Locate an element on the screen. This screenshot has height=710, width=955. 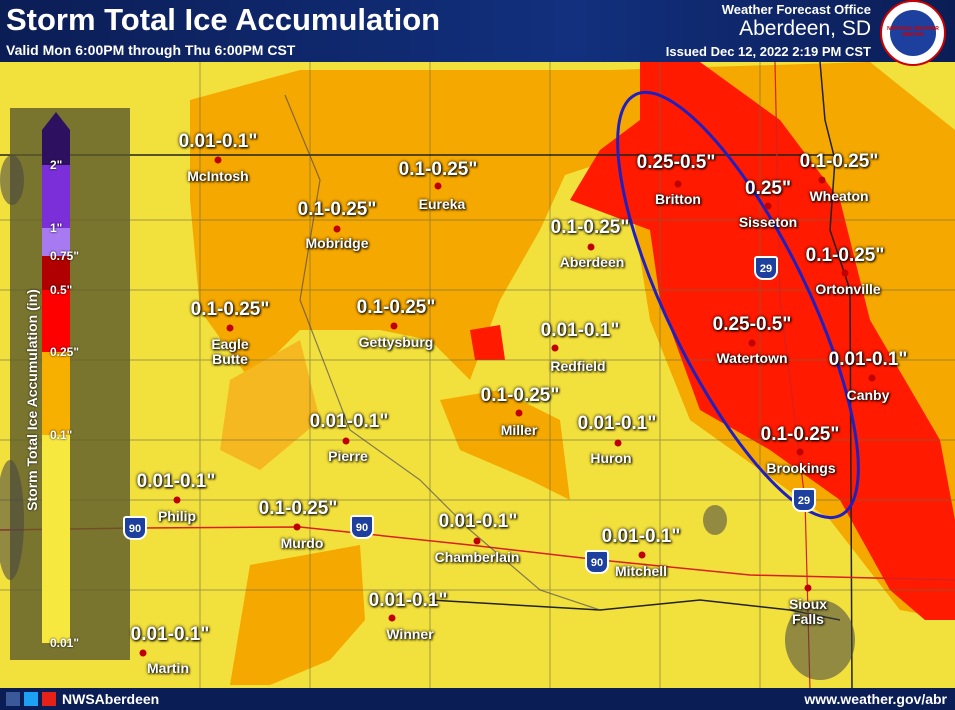
logo: NATIONAL WEATHER SERVICE is located at coordinates (913, 33).